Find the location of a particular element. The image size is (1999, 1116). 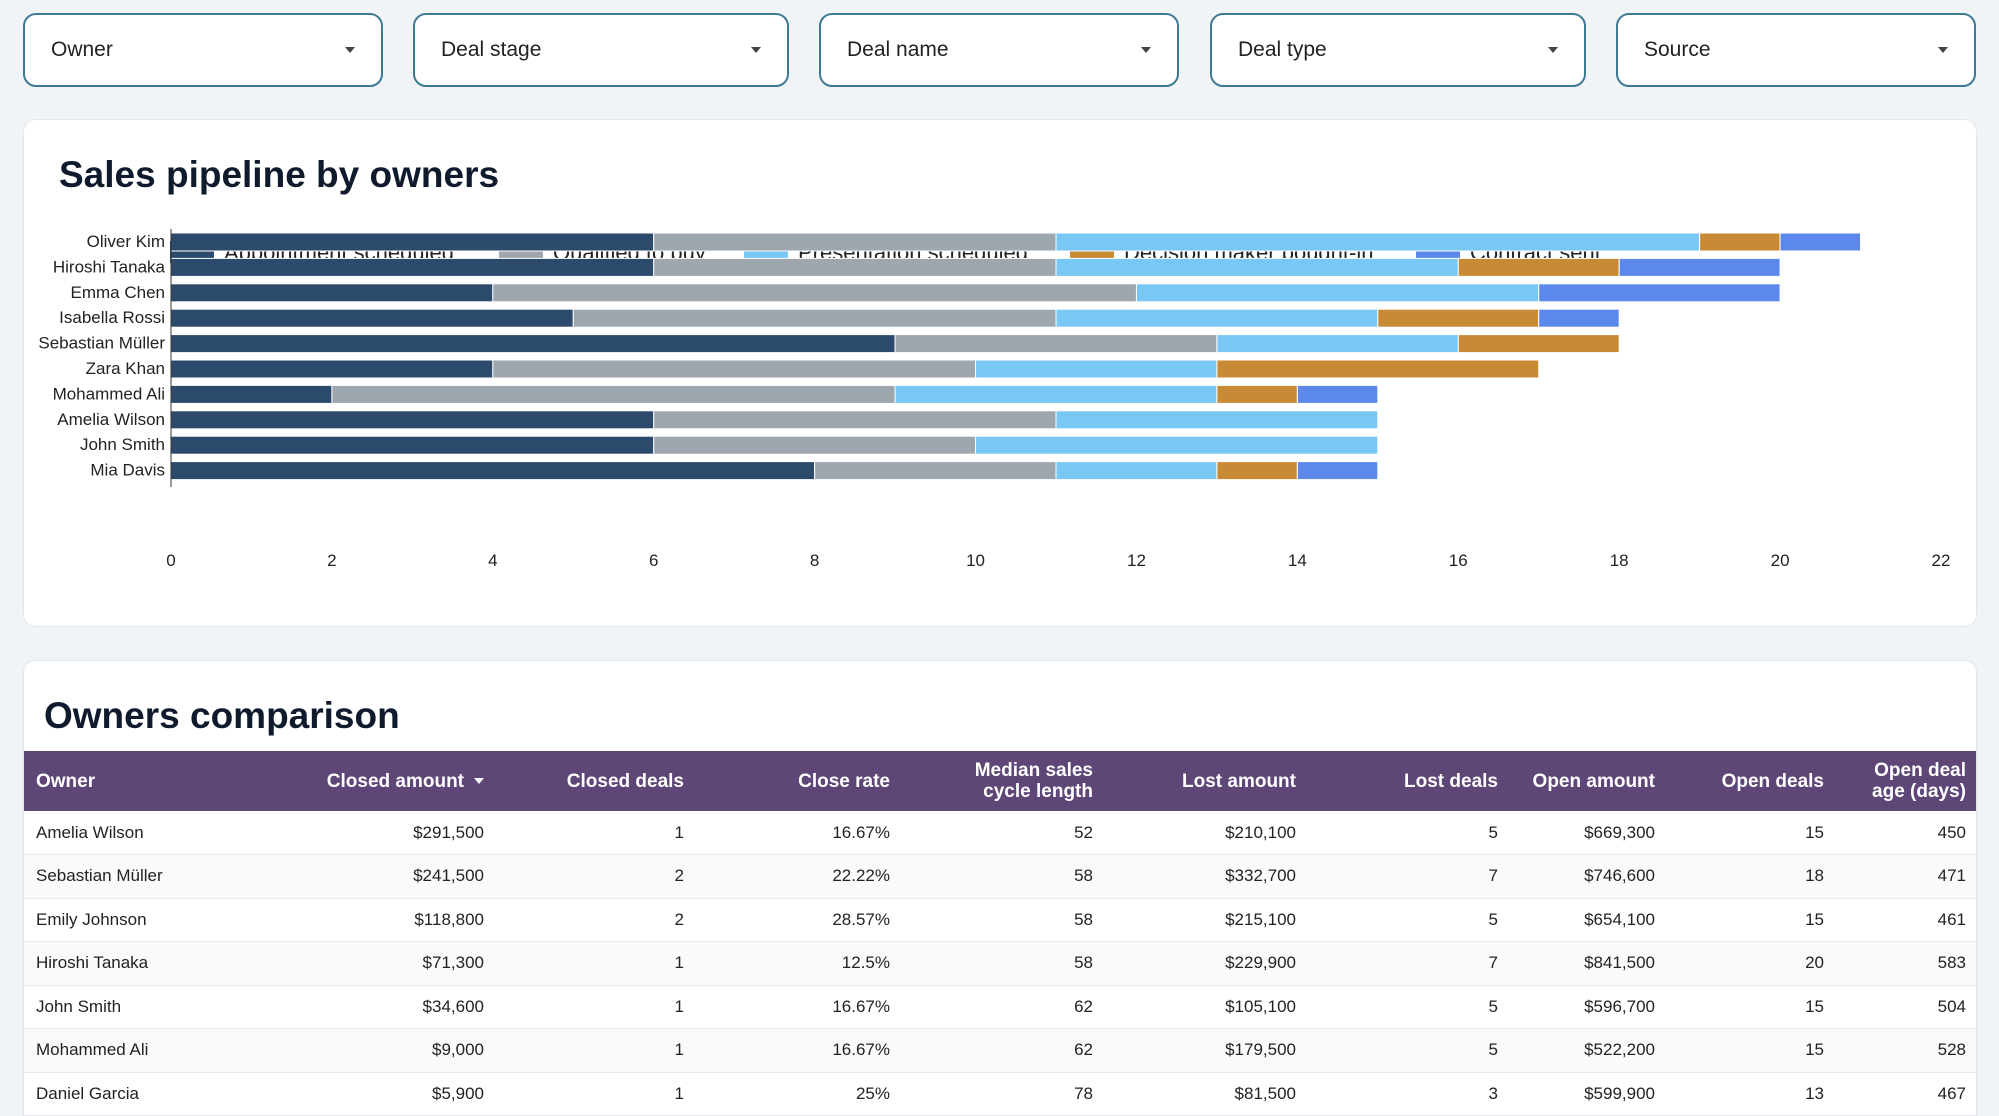

col-header-owner: Owner is located at coordinates (124, 781).